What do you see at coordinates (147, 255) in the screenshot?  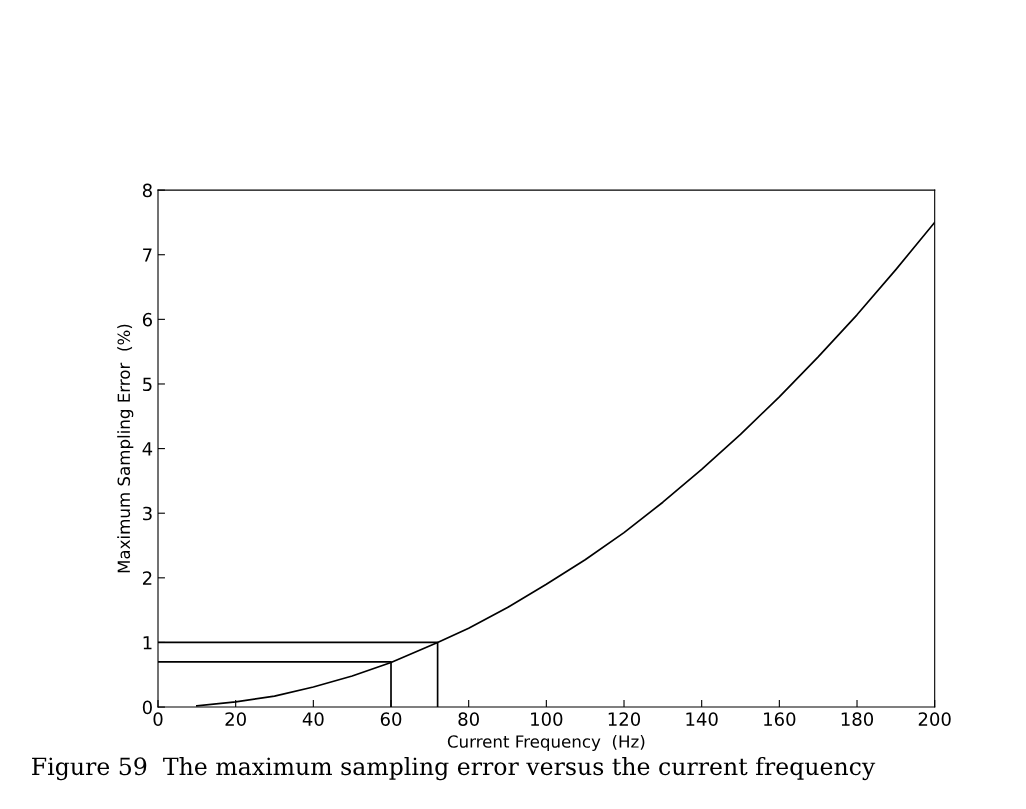 I see `y-tick-label: 7` at bounding box center [147, 255].